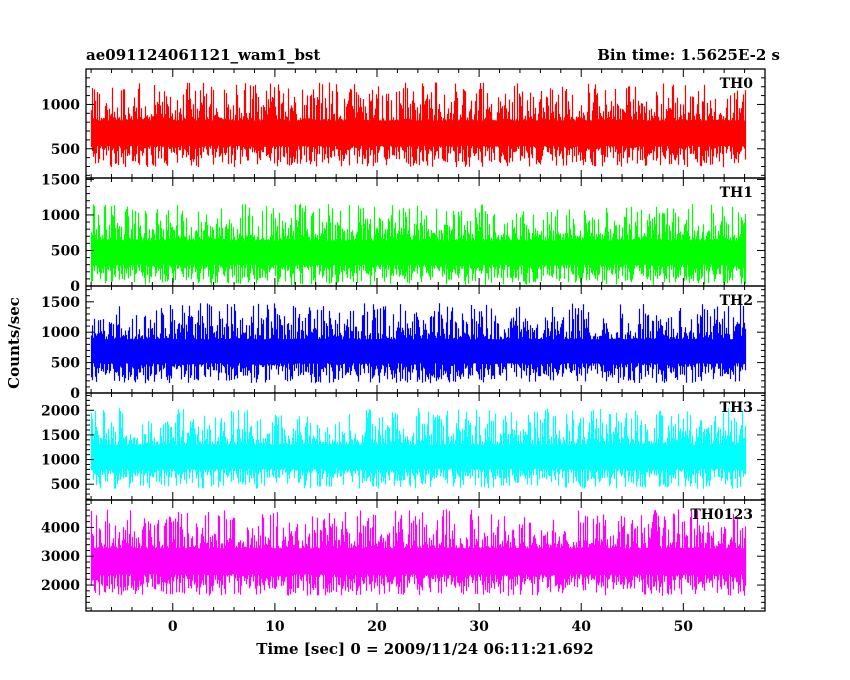 The width and height of the screenshot is (850, 680). Describe the element at coordinates (418, 244) in the screenshot. I see `series-th1-line` at that location.